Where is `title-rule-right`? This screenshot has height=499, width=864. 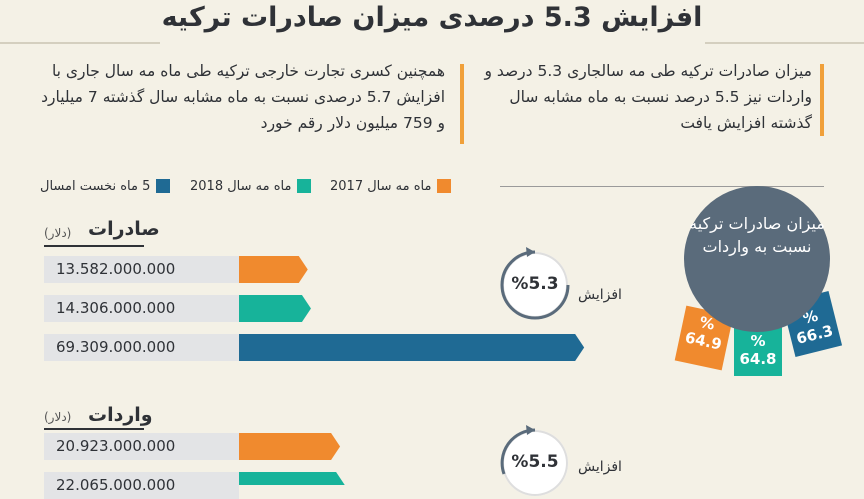
title-rule-right is located at coordinates (784, 43).